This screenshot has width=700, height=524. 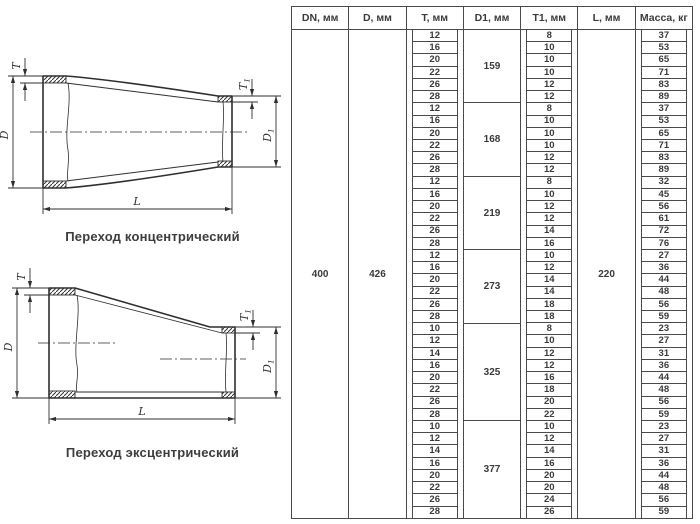 What do you see at coordinates (663, 158) in the screenshot?
I see `cell-mass: 83` at bounding box center [663, 158].